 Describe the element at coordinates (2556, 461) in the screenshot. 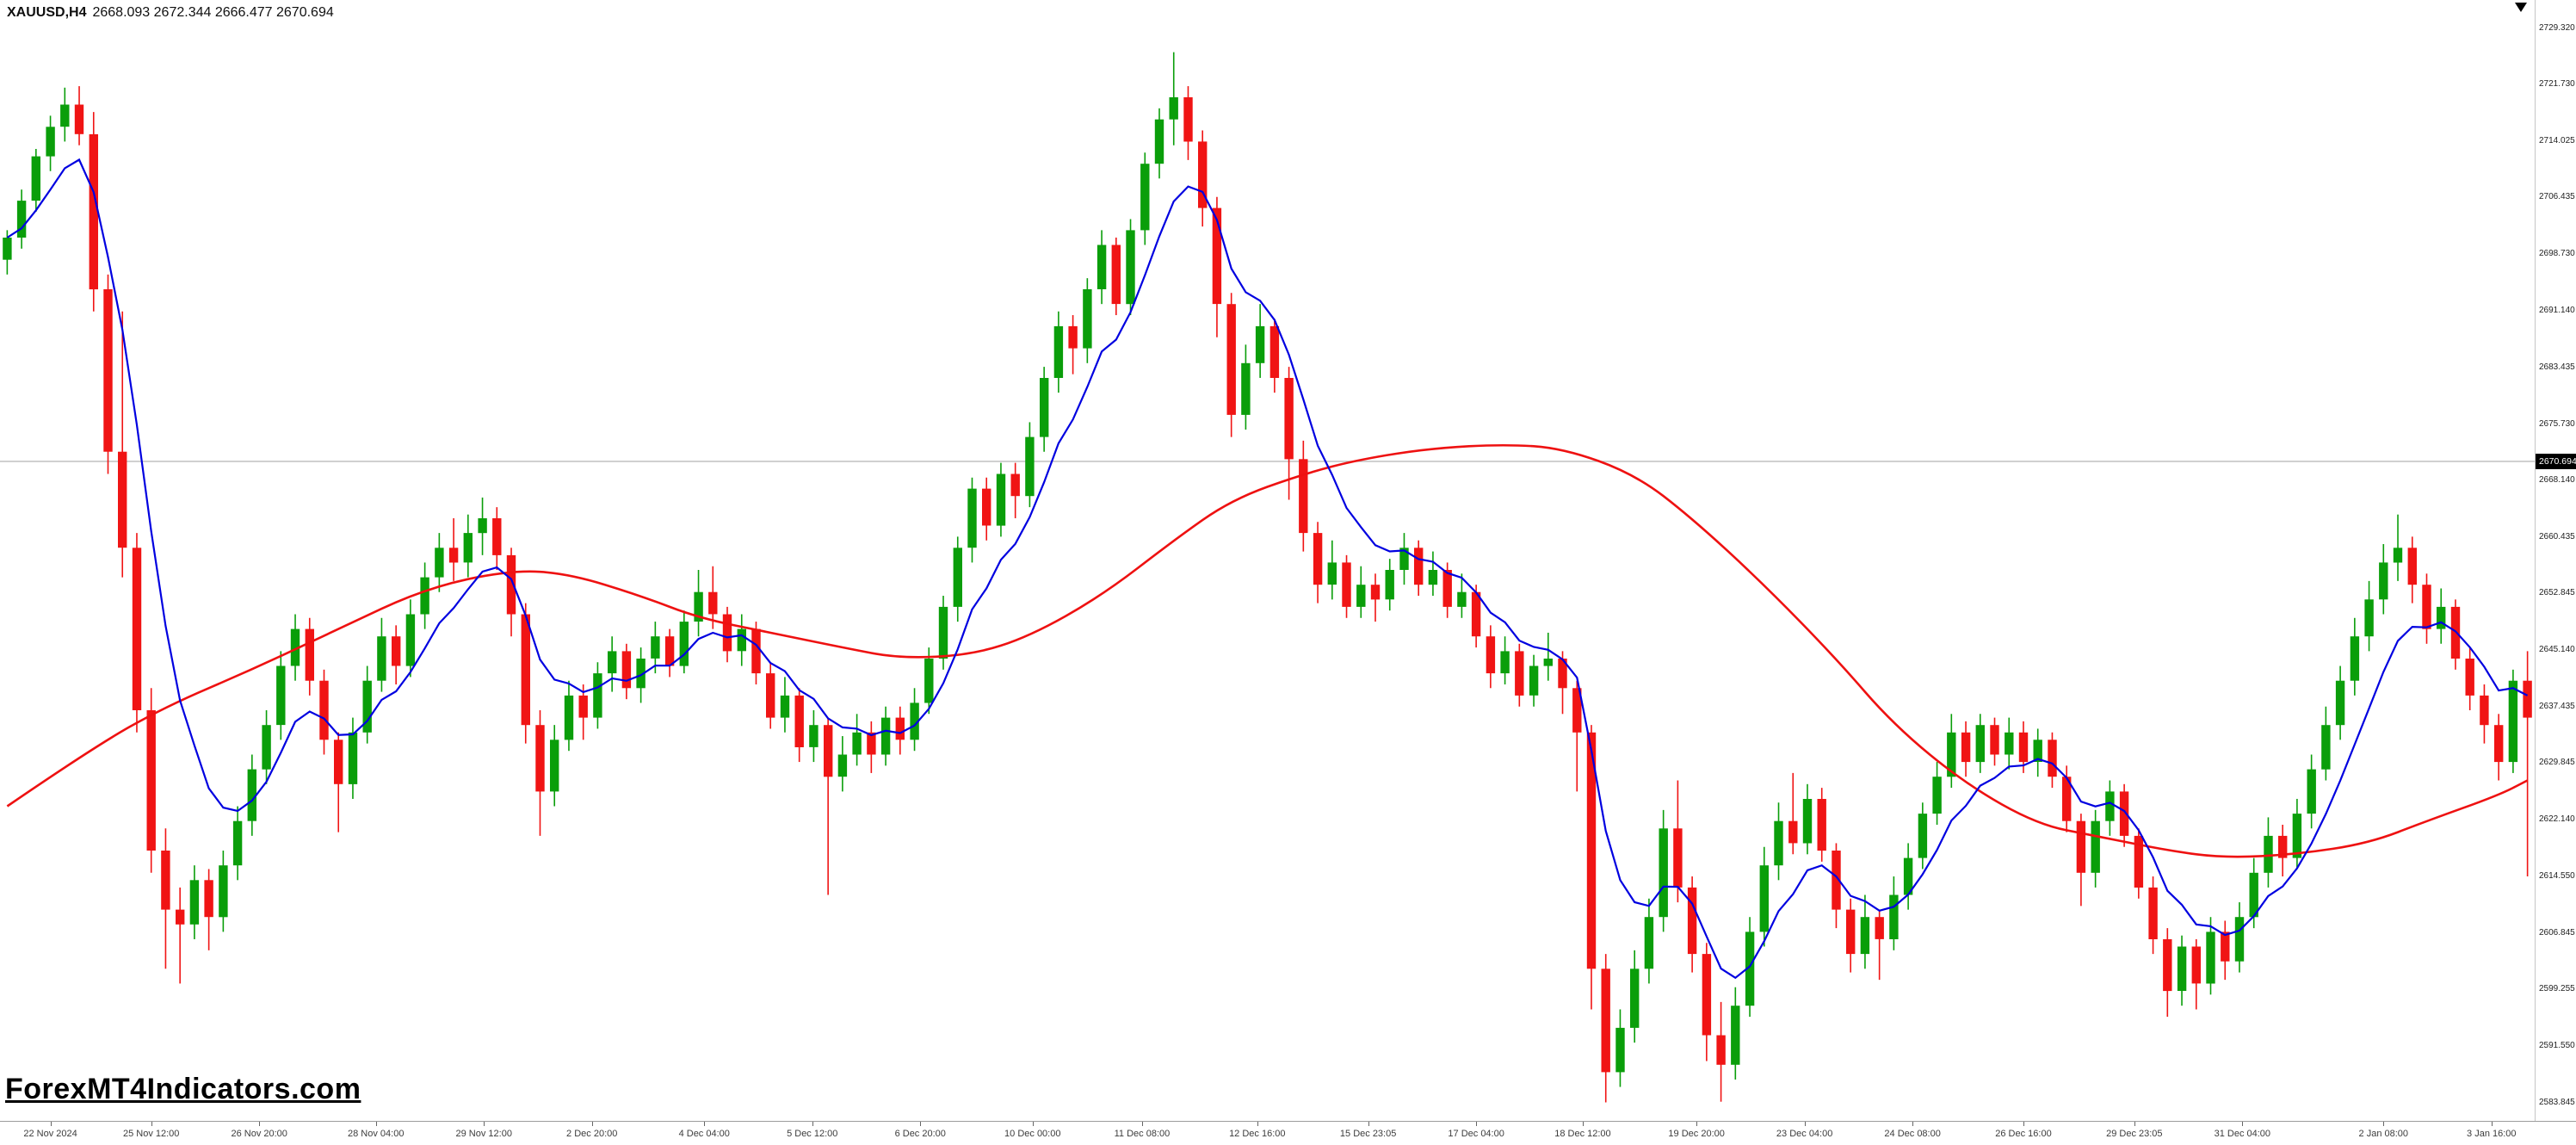

I see `current-price-tag: 2670.694` at that location.